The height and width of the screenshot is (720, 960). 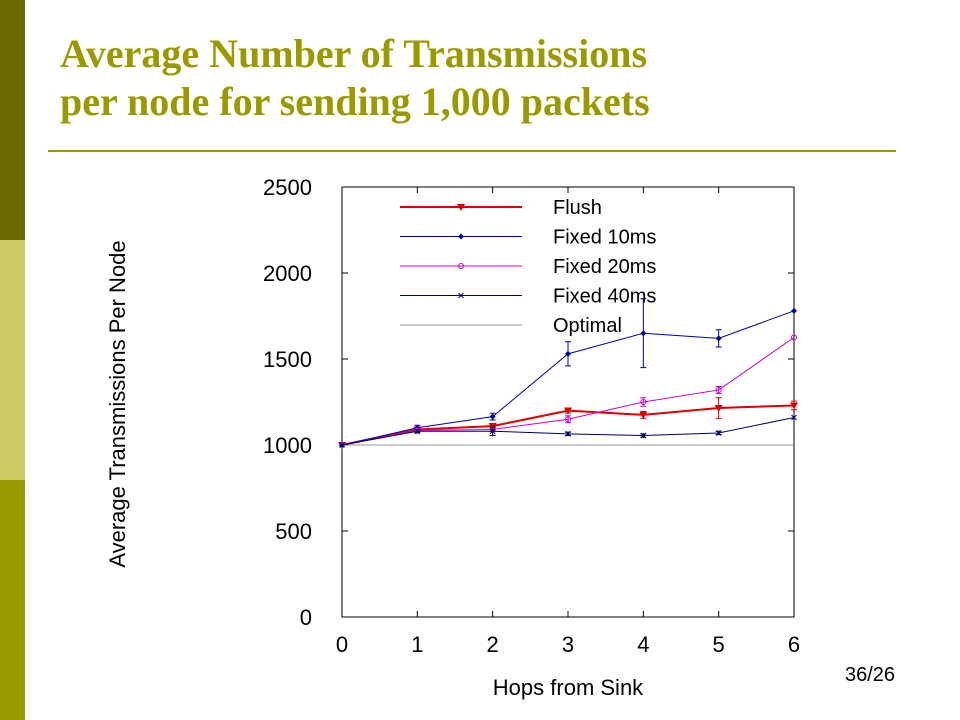 I want to click on y-tick-label: 2500, so click(x=287, y=187).